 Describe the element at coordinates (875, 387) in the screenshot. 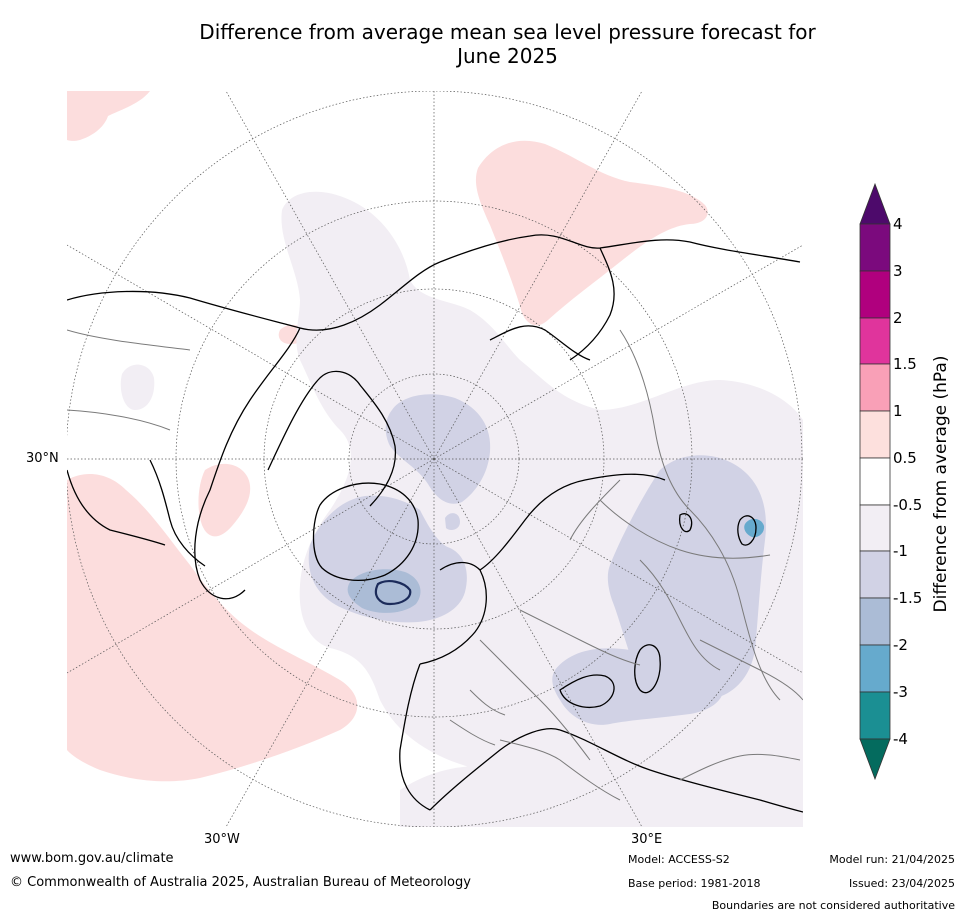

I see `colorbar-bin-1-1.5` at that location.